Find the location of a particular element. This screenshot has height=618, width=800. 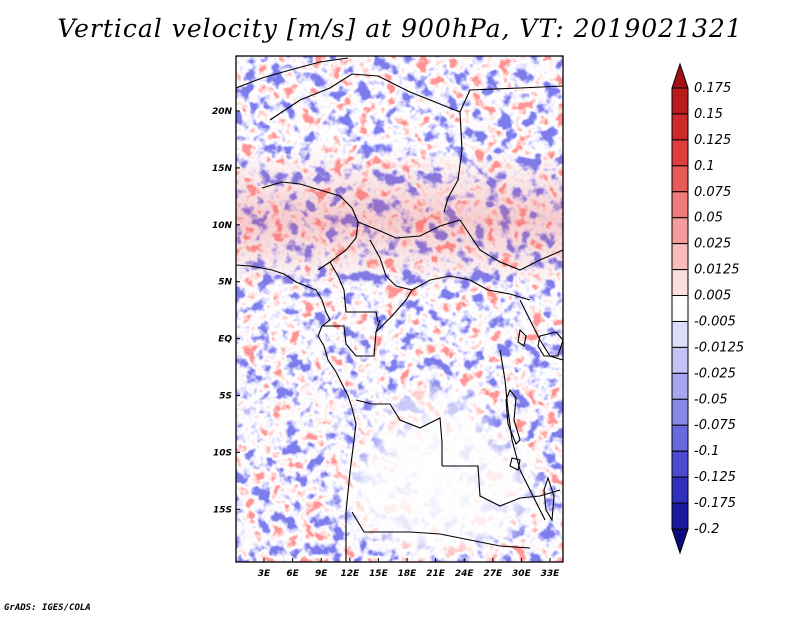

longitude-label: 24E is located at coordinates (465, 574).